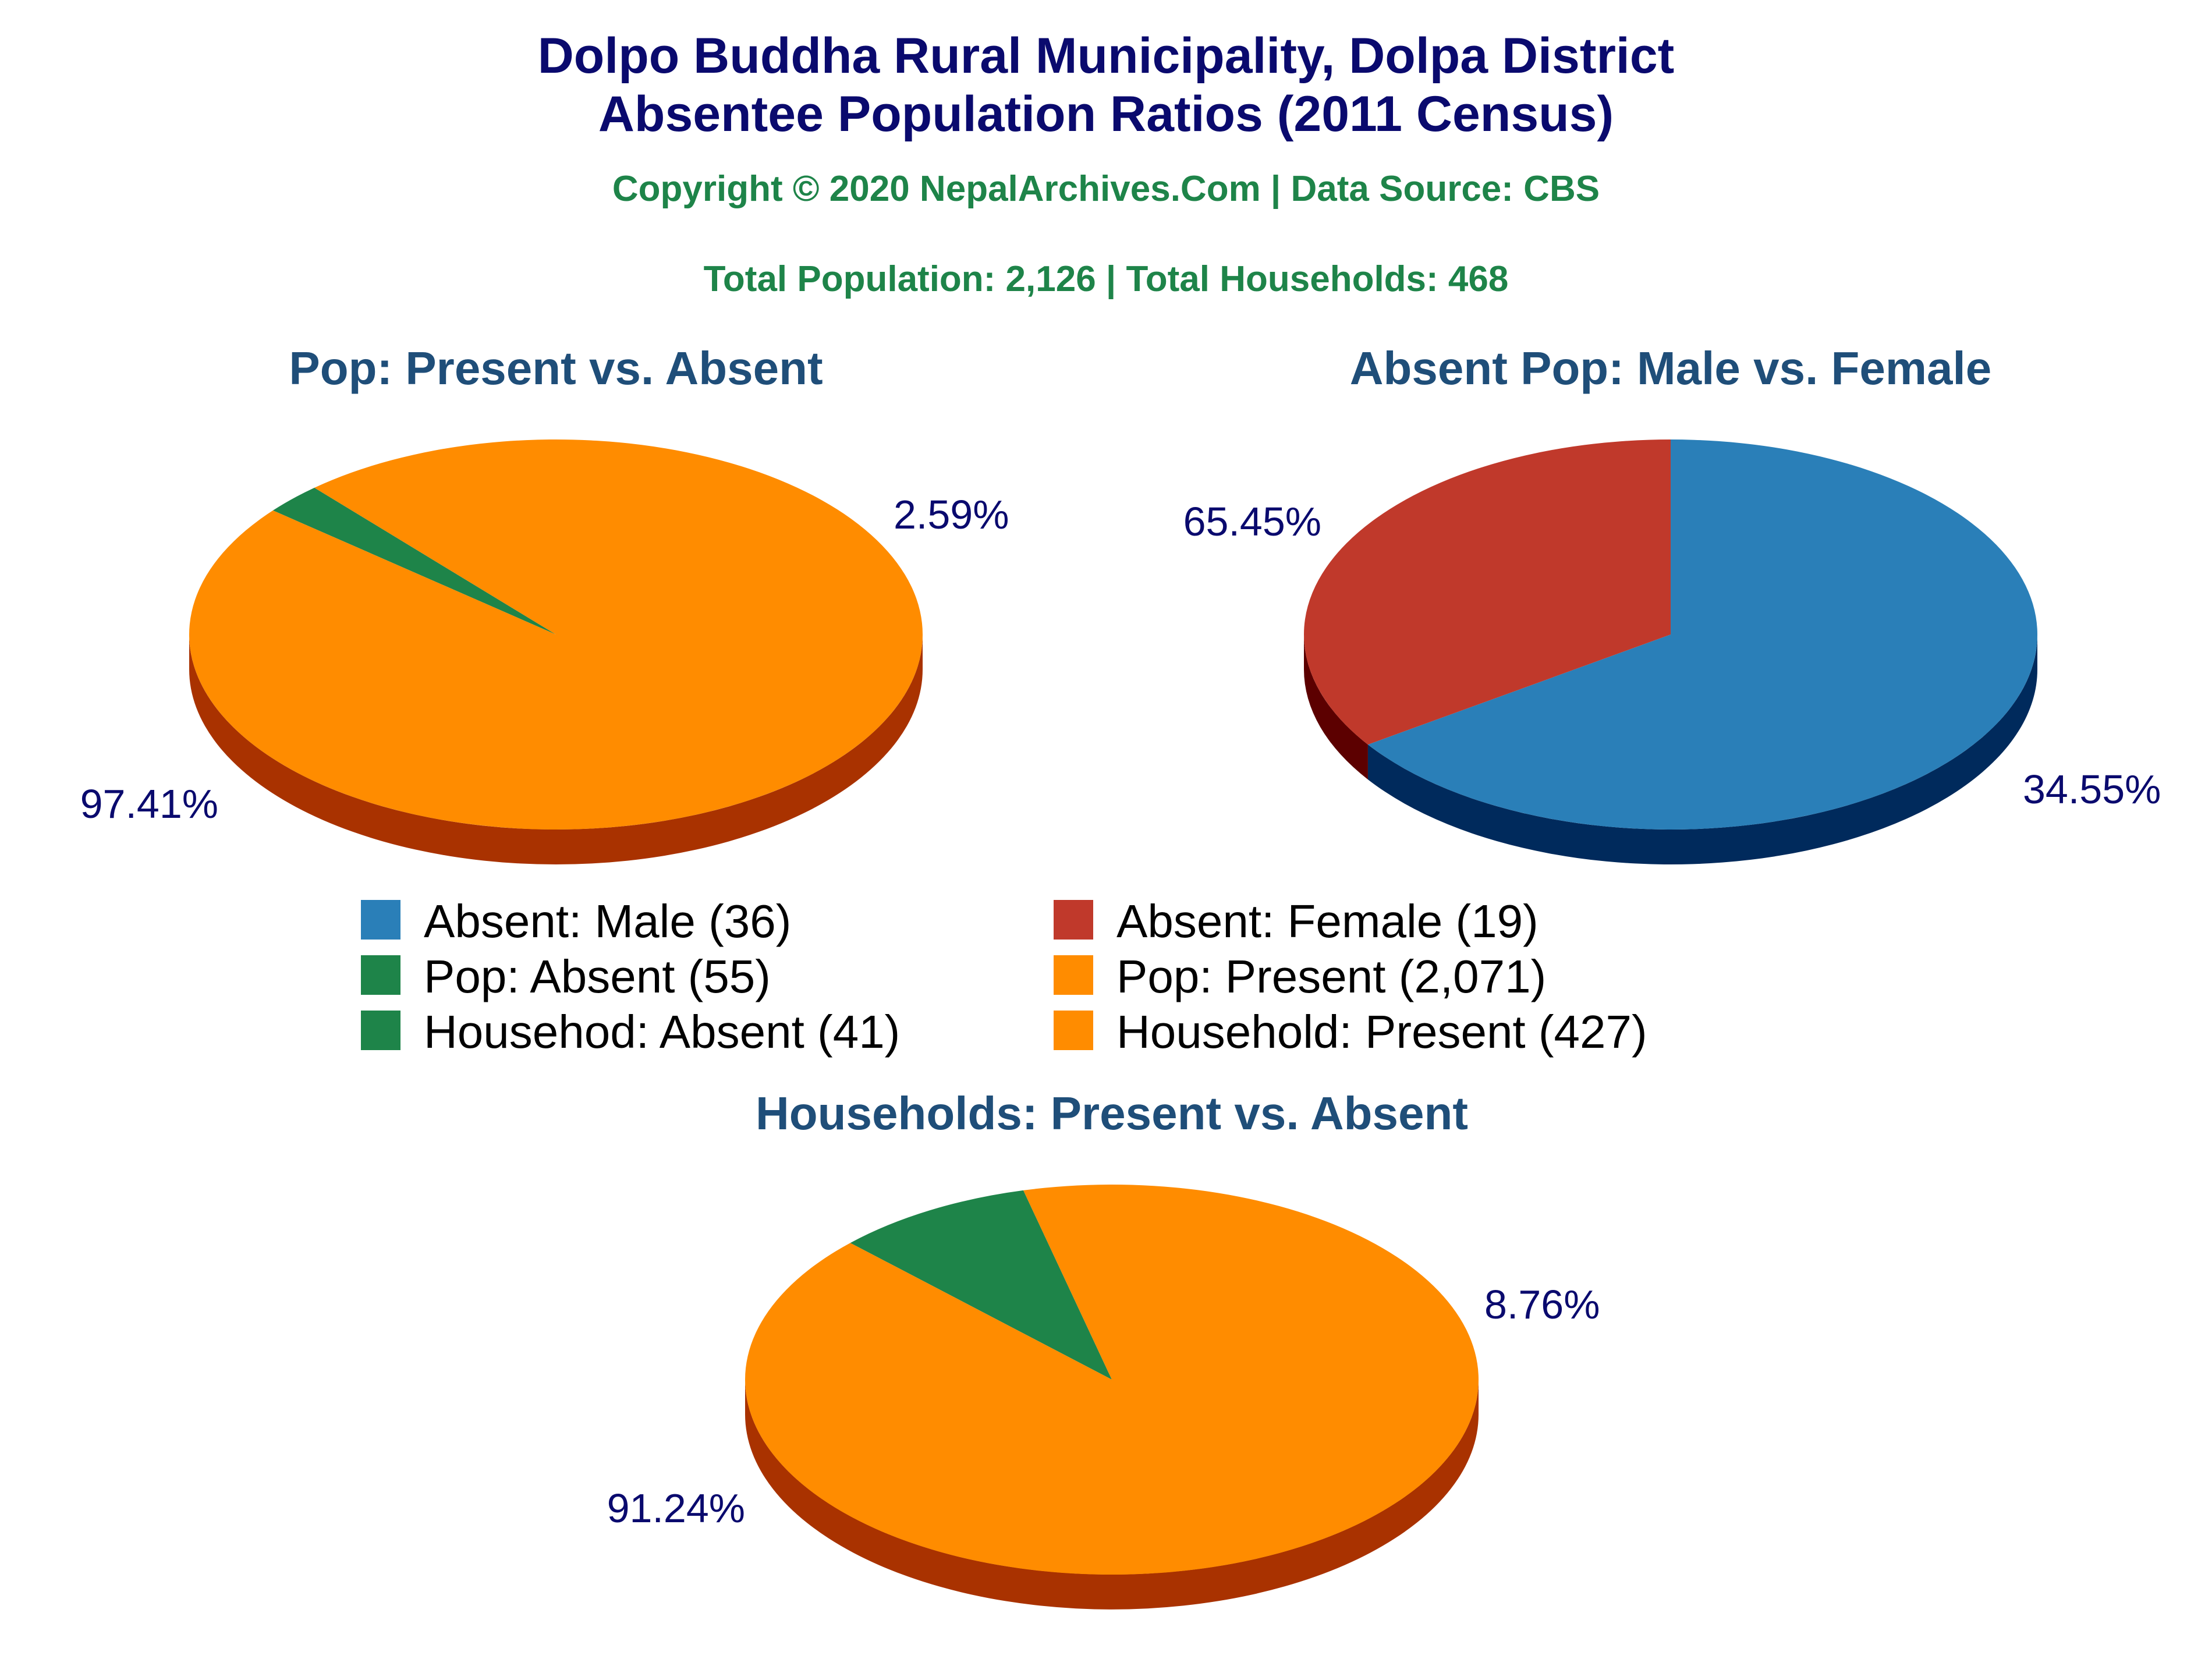 Image resolution: width=2212 pixels, height=1659 pixels. I want to click on pie-title: Households: Present vs. Absent, so click(1112, 1113).